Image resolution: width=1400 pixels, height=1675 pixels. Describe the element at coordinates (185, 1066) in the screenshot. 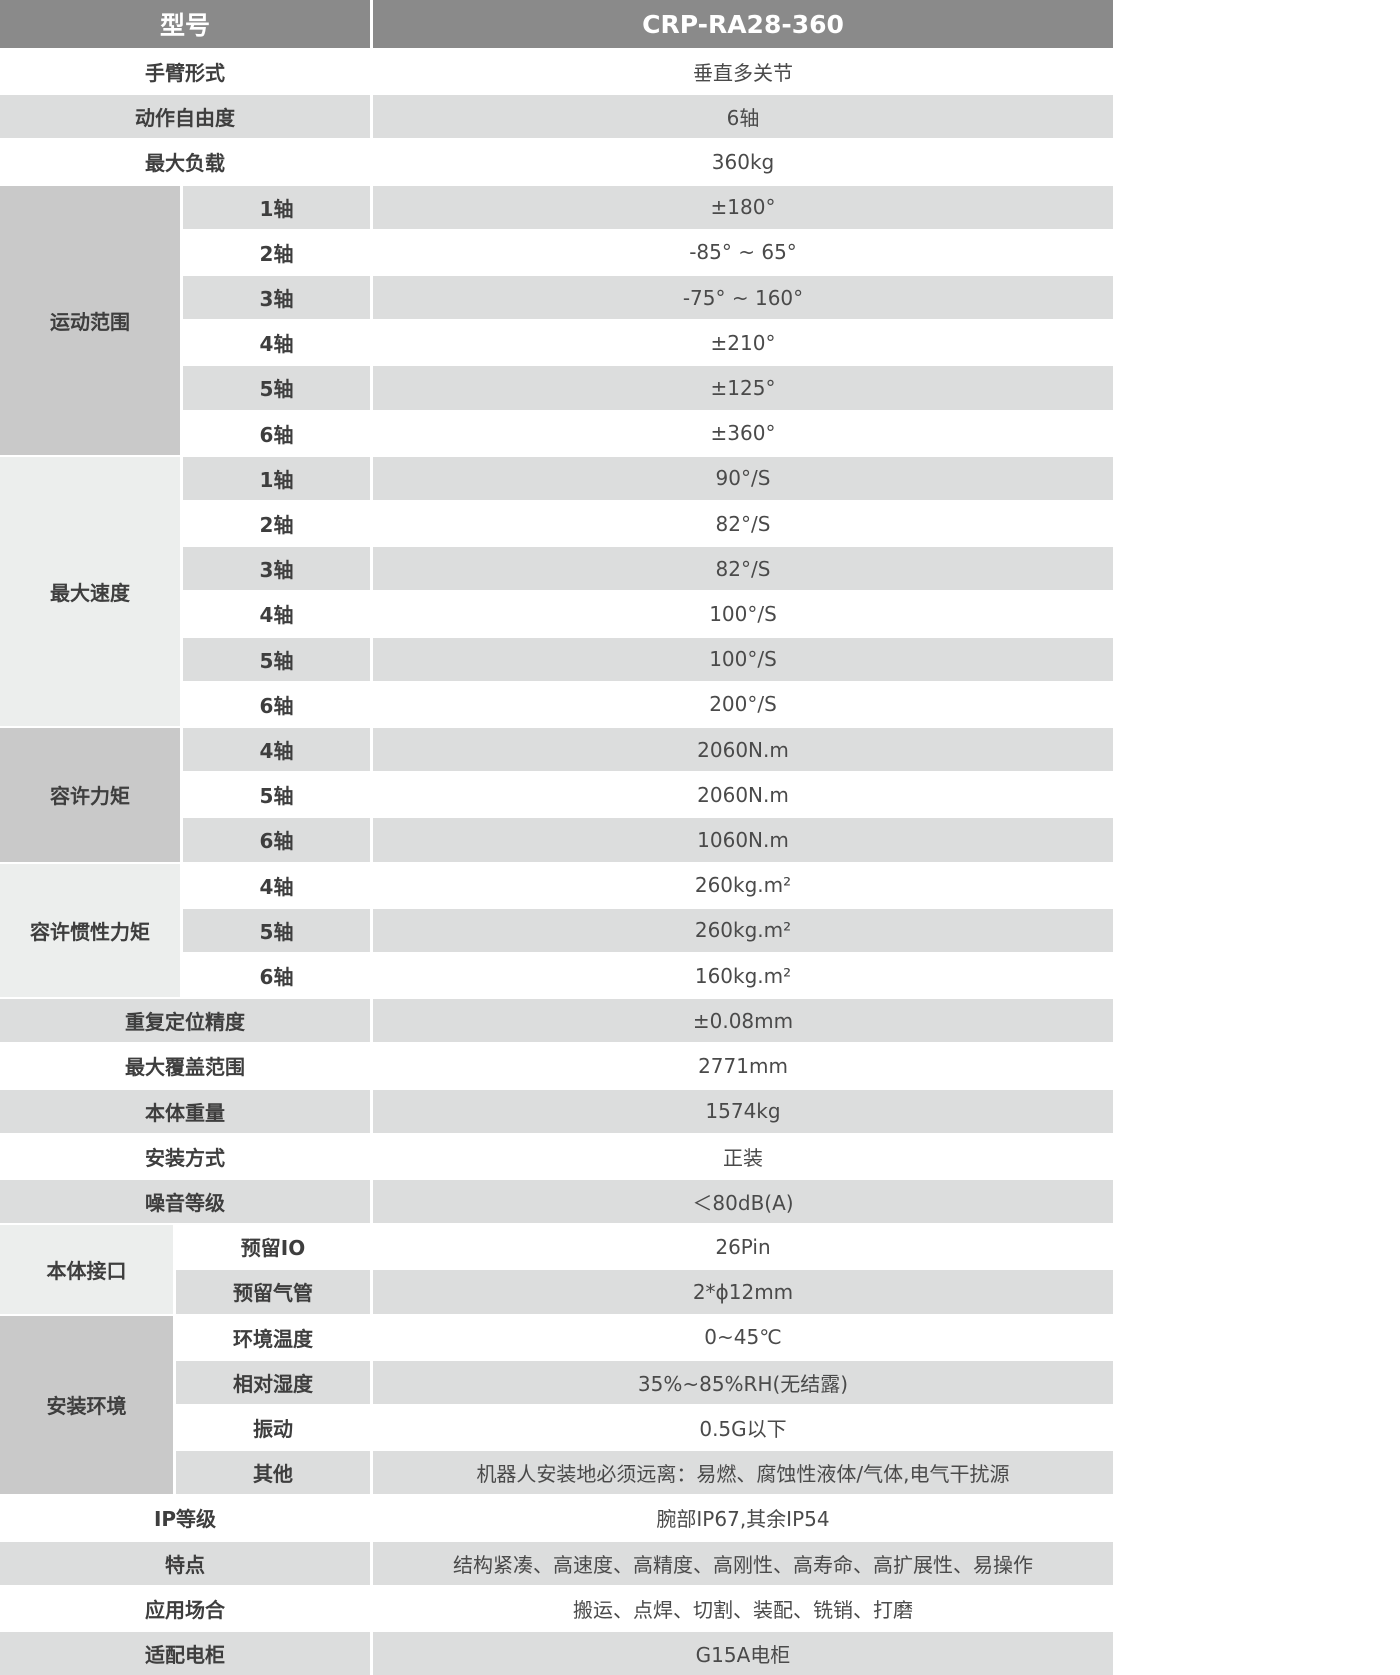

I see `spec-label: 最大覆盖范围` at that location.